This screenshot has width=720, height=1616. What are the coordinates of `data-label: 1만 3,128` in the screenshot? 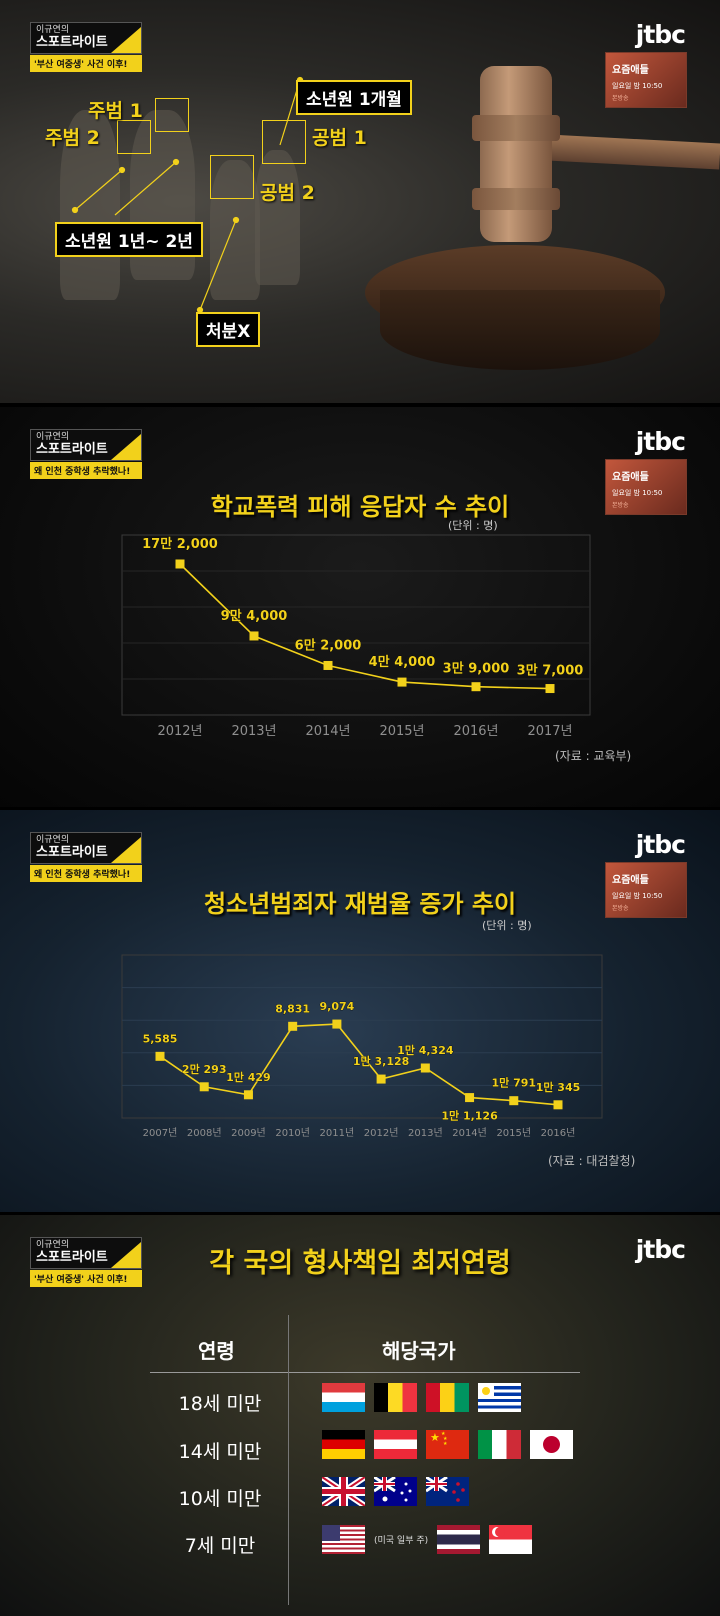 It's located at (381, 1061).